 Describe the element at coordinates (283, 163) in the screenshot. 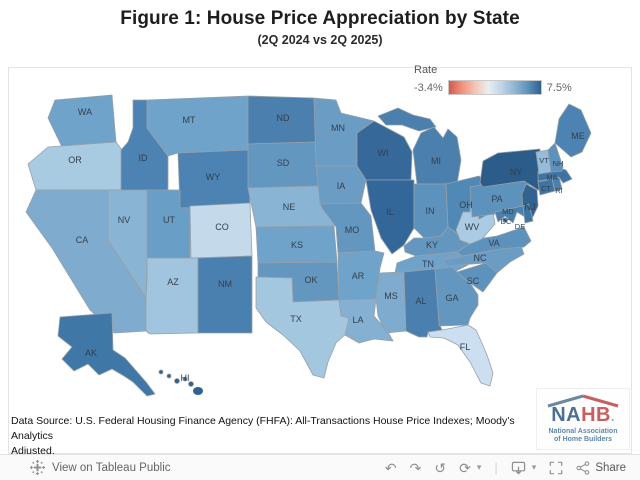

I see `state-label-SD: SD` at that location.